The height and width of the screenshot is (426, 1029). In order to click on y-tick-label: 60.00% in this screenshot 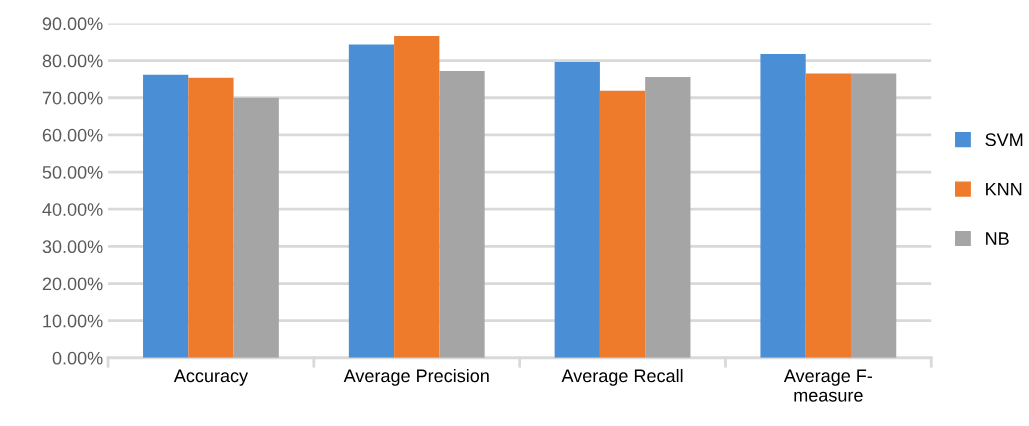, I will do `click(72, 135)`.